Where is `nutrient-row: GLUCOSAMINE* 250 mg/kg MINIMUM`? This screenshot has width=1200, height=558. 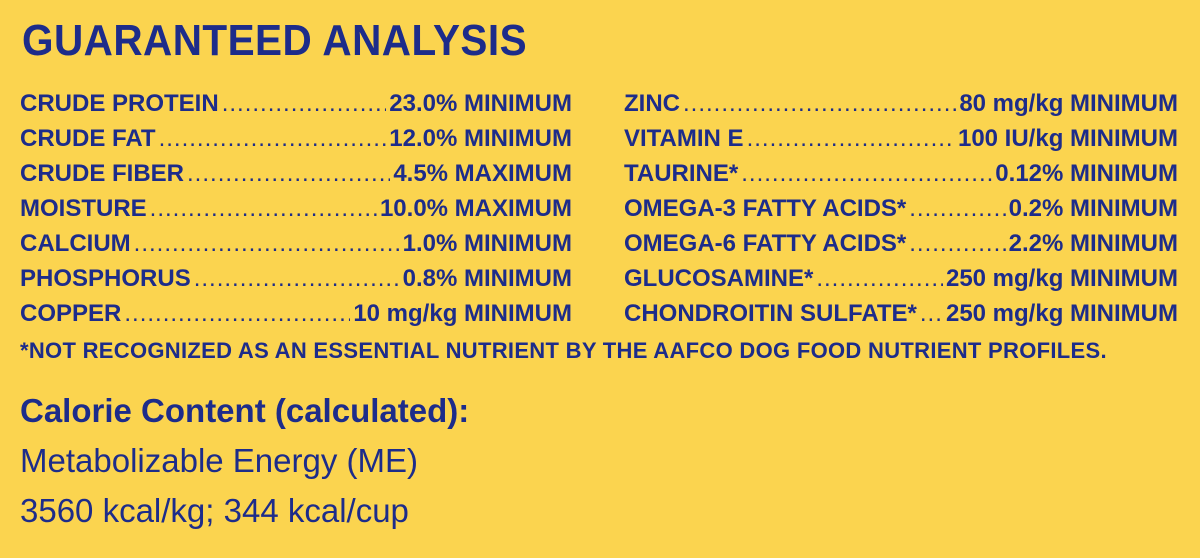
nutrient-row: GLUCOSAMINE* 250 mg/kg MINIMUM is located at coordinates (901, 278).